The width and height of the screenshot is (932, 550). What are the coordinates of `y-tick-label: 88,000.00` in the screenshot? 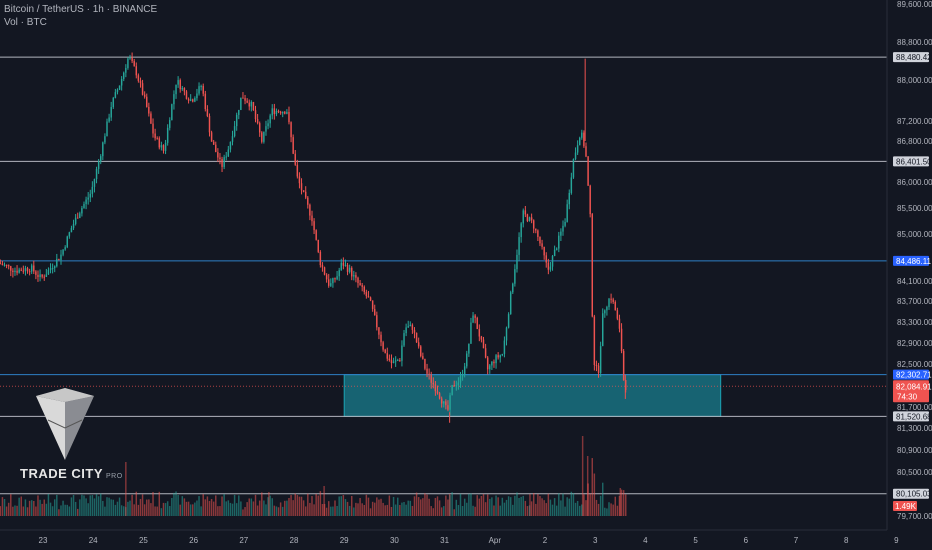 It's located at (914, 80).